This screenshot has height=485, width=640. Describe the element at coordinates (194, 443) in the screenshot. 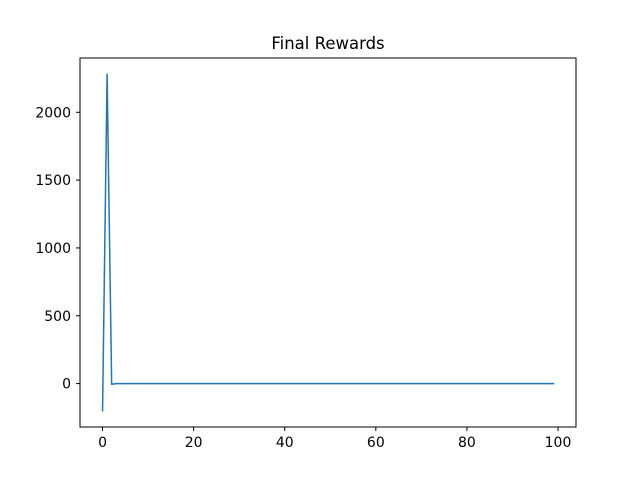

I see `x-tick-label: 20` at that location.